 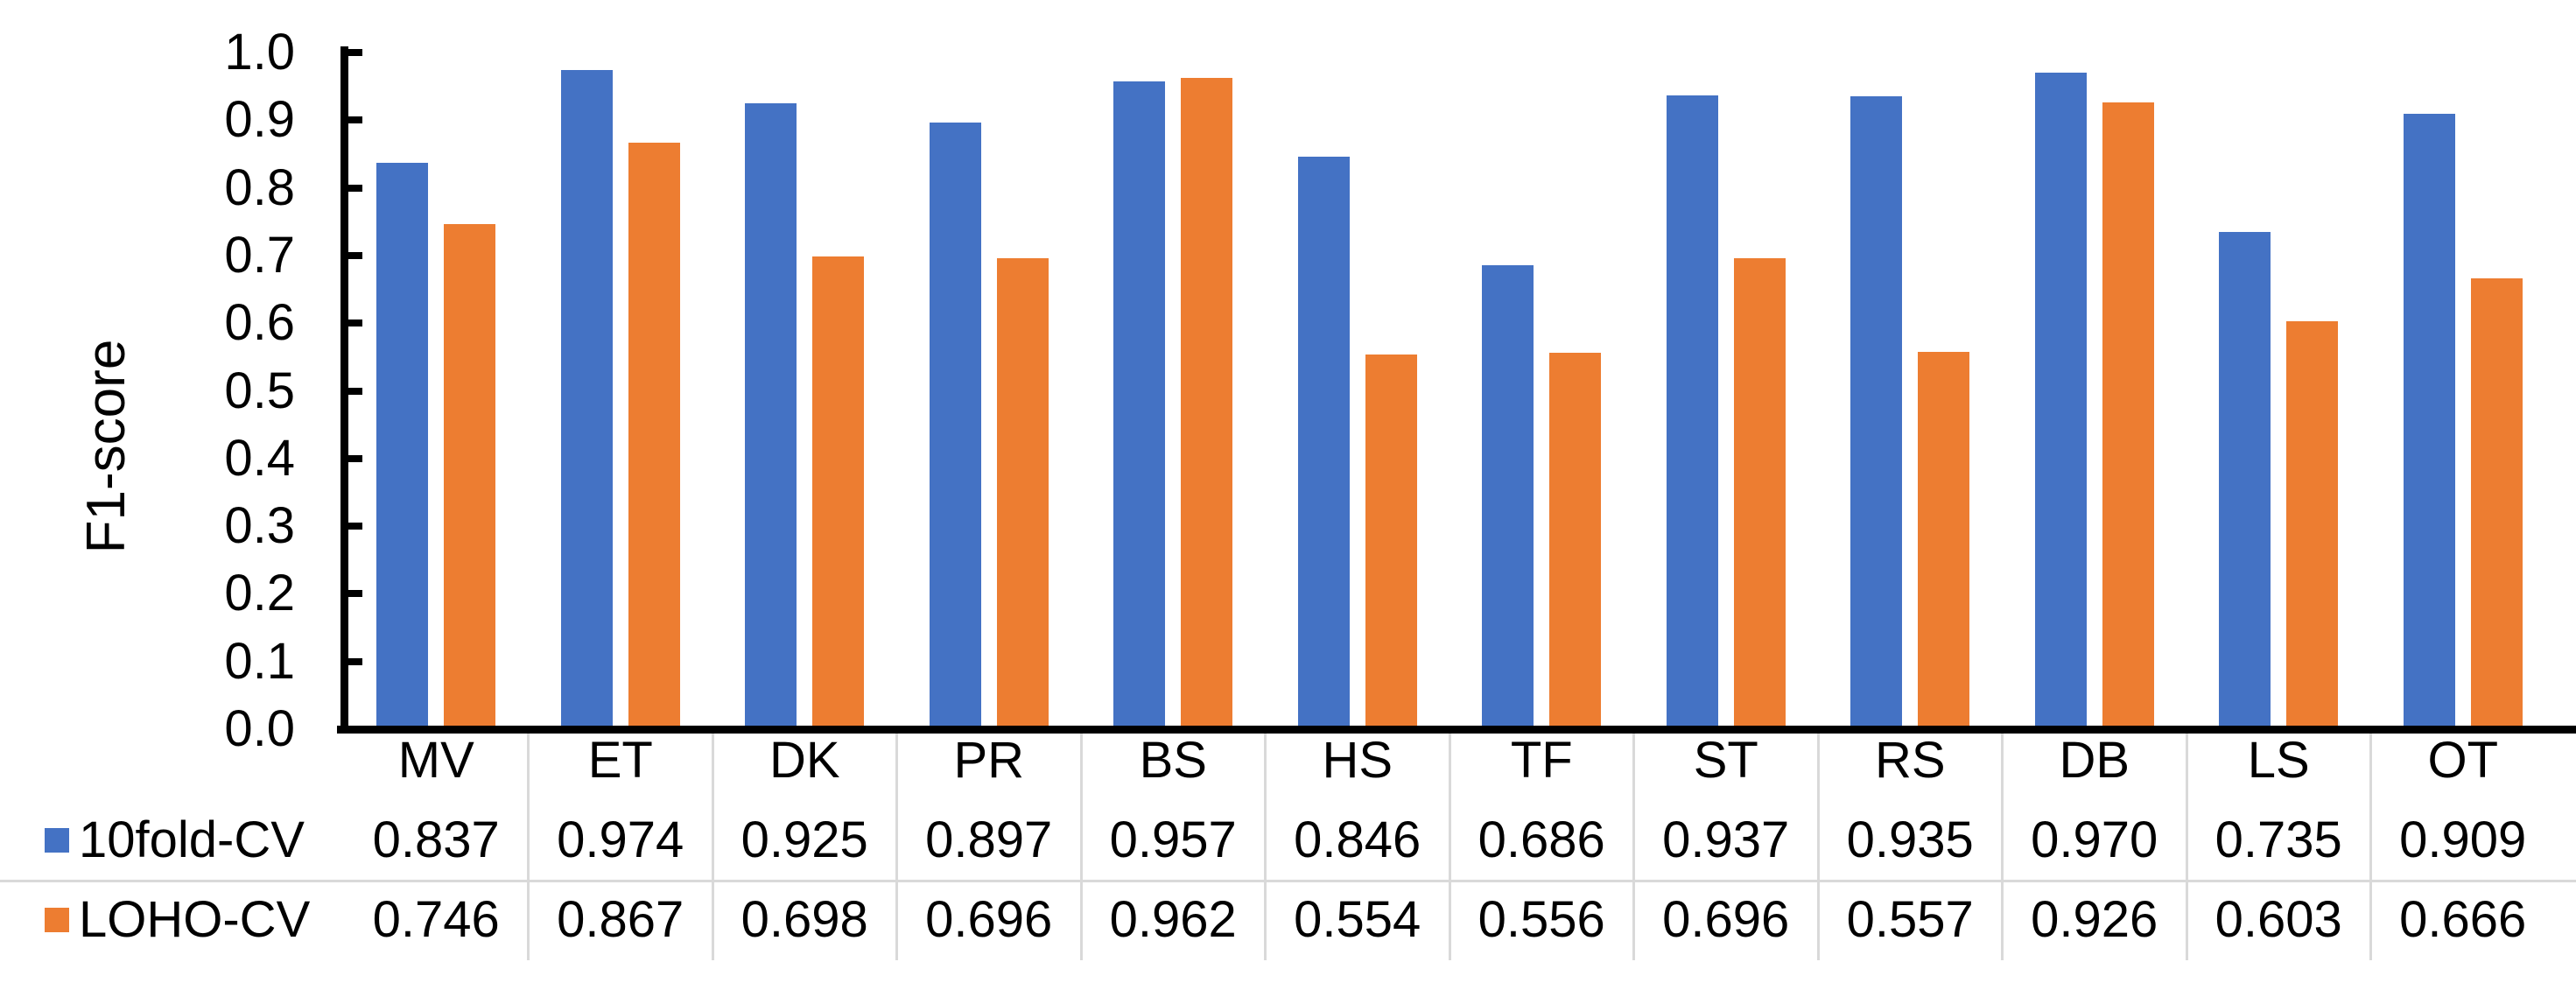 What do you see at coordinates (2278, 760) in the screenshot?
I see `category-label-LS: LS` at bounding box center [2278, 760].